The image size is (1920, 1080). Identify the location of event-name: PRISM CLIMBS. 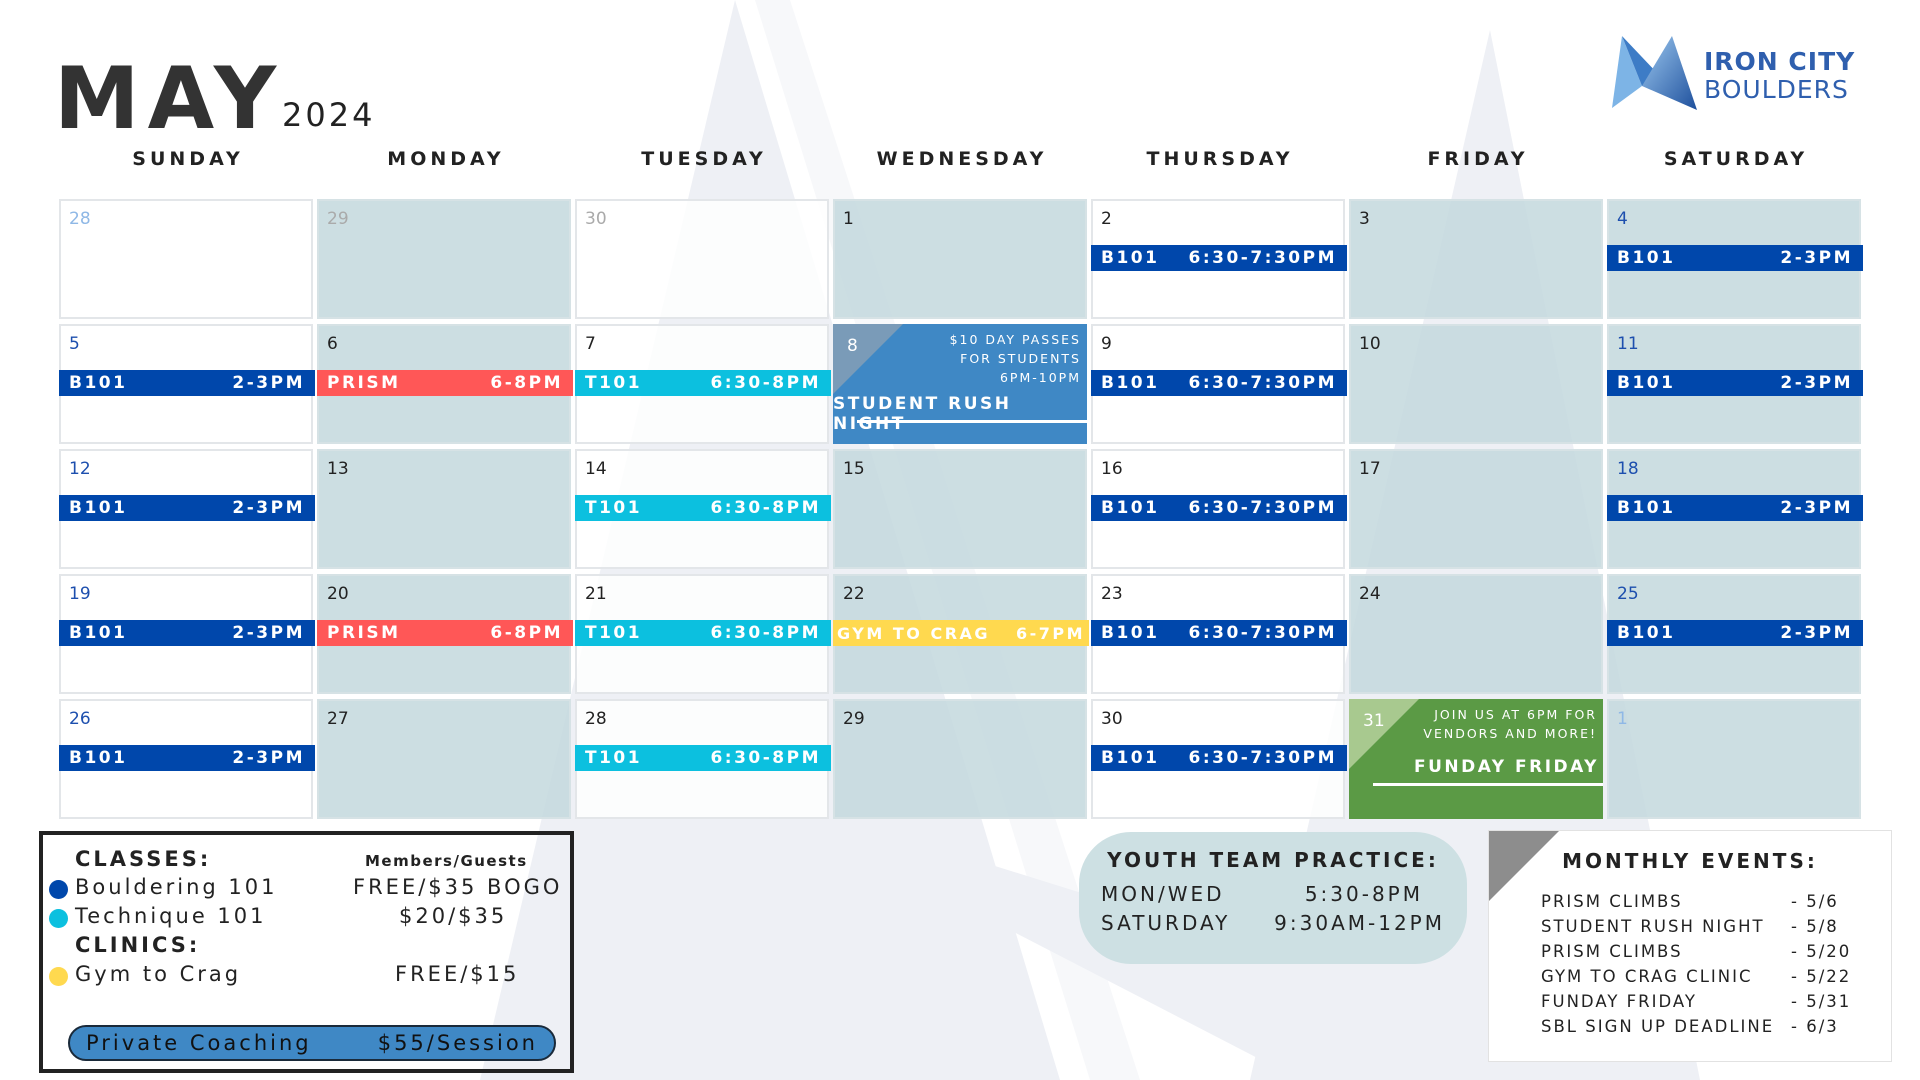
(1612, 901).